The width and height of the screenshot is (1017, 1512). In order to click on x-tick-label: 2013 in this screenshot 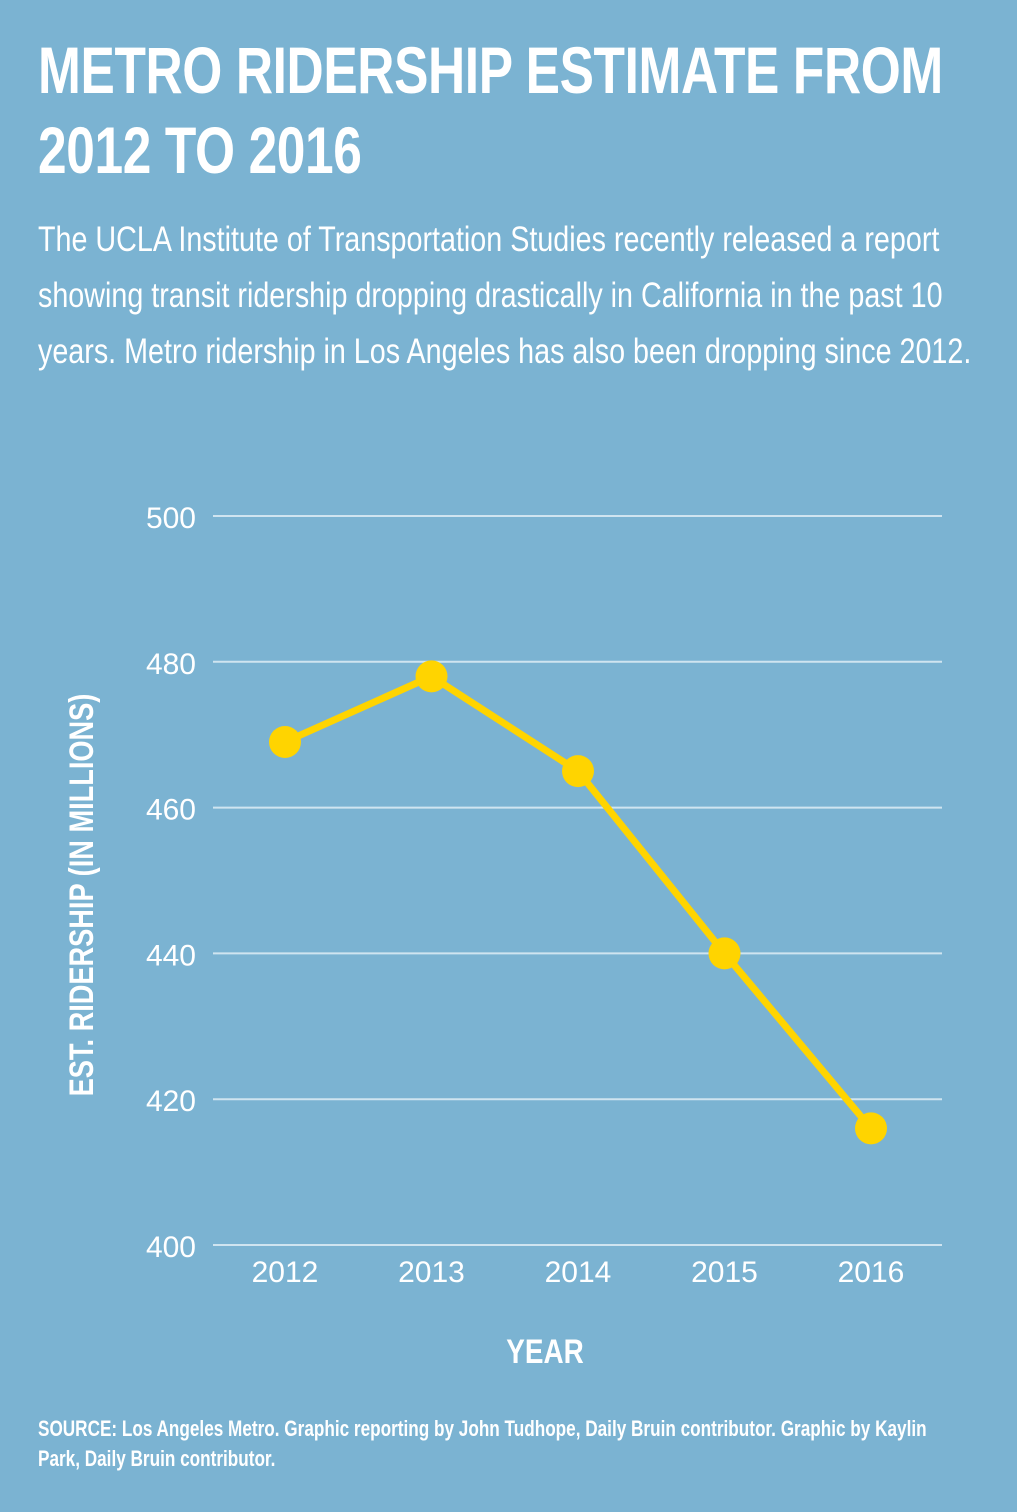, I will do `click(431, 1272)`.